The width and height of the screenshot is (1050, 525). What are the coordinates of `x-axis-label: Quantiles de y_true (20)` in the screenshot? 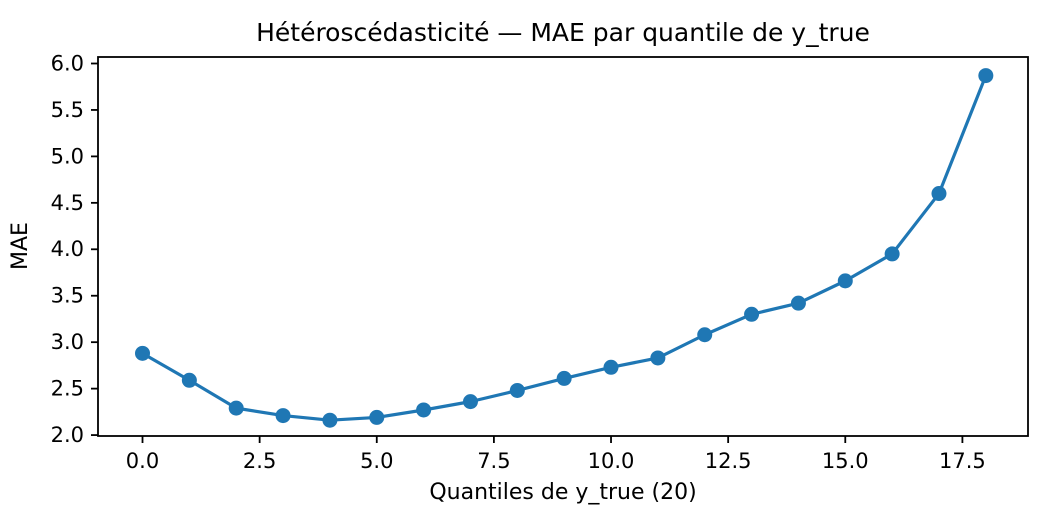 It's located at (562, 492).